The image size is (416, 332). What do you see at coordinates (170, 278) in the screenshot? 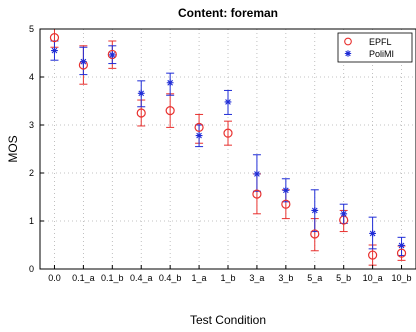
I see `x-tick-label: 0.4_b` at bounding box center [170, 278].